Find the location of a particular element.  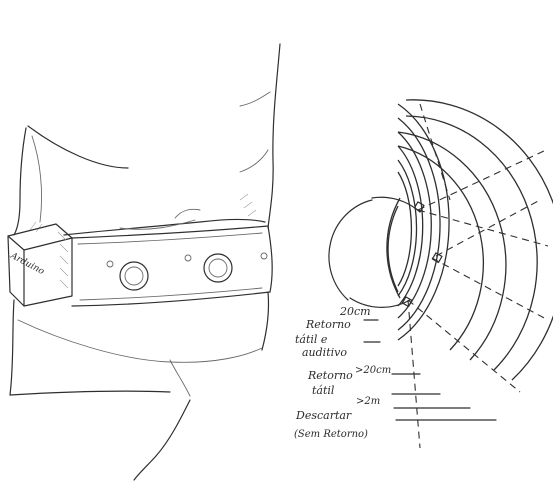

zone-1-label-line-2: tátil e is located at coordinates (311, 339).